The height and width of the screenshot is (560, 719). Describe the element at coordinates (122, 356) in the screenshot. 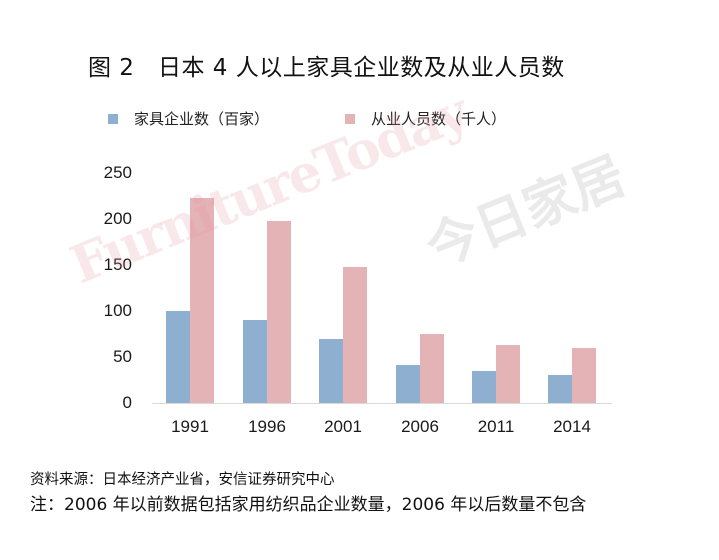

I see `y-tick: 50` at that location.